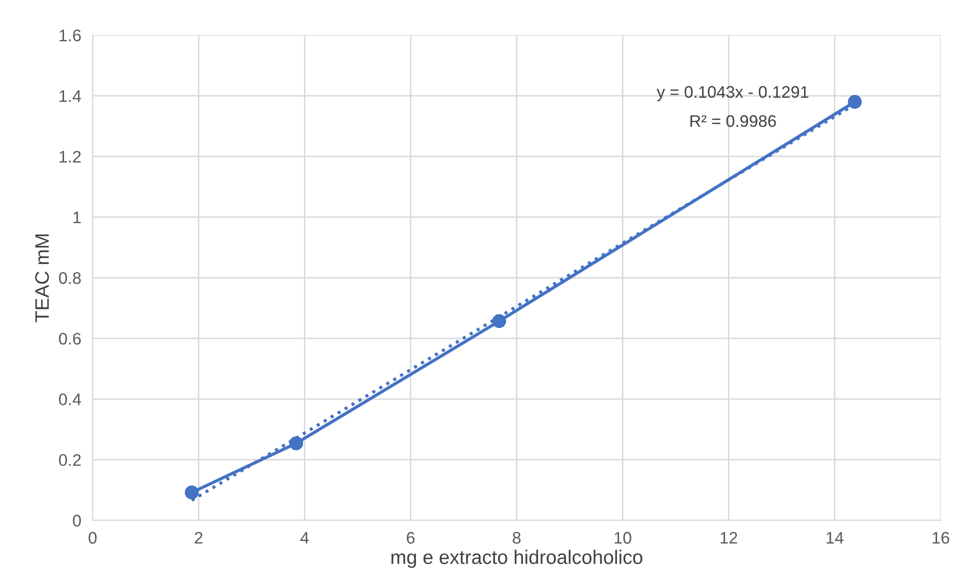 The width and height of the screenshot is (955, 586). What do you see at coordinates (835, 538) in the screenshot?
I see `x-tick-label: 14` at bounding box center [835, 538].